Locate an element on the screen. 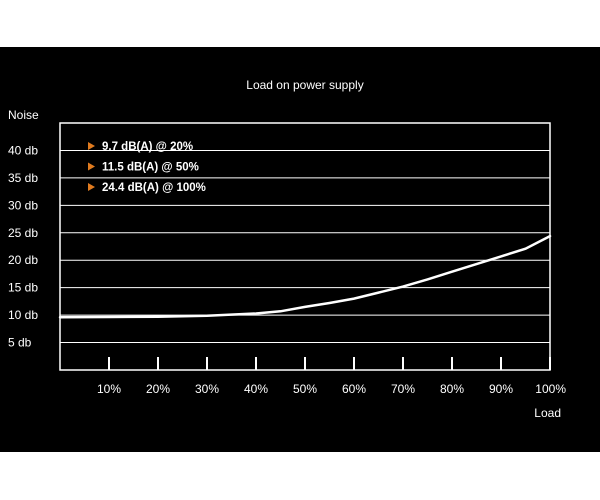 The width and height of the screenshot is (600, 500). annotation-item: 9.7 dB(A) @ 20% is located at coordinates (147, 147).